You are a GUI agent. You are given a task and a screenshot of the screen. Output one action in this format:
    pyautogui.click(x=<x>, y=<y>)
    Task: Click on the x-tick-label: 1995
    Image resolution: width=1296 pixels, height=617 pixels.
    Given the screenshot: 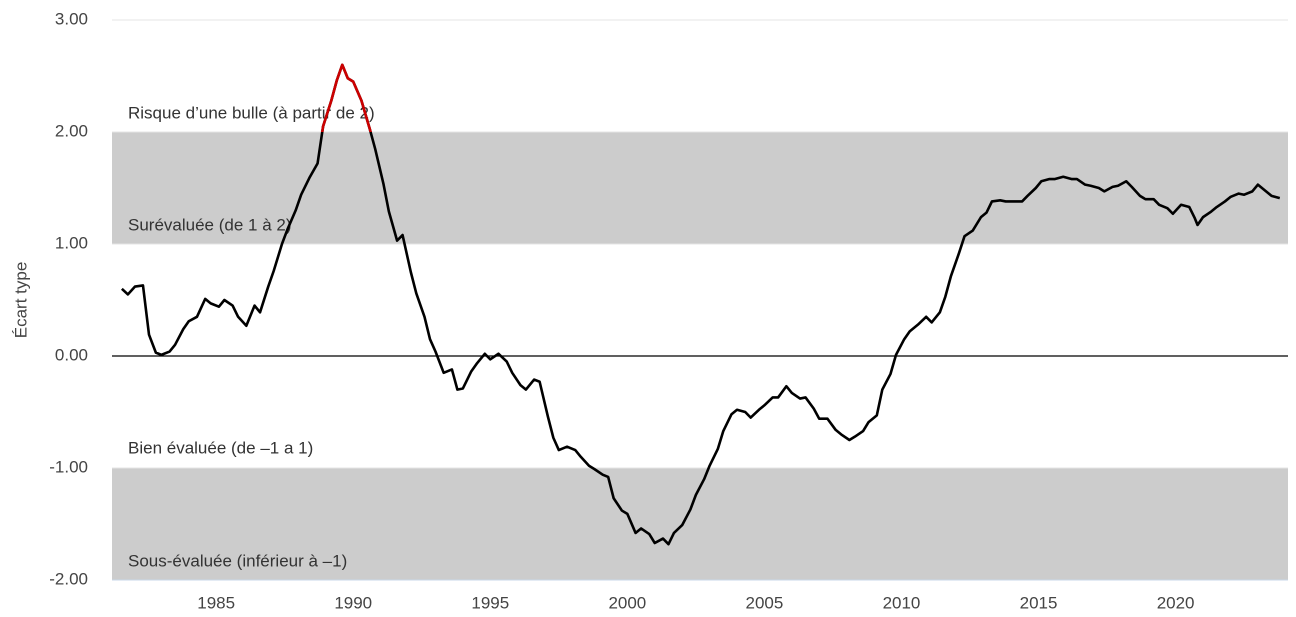 What is the action you would take?
    pyautogui.click(x=490, y=602)
    